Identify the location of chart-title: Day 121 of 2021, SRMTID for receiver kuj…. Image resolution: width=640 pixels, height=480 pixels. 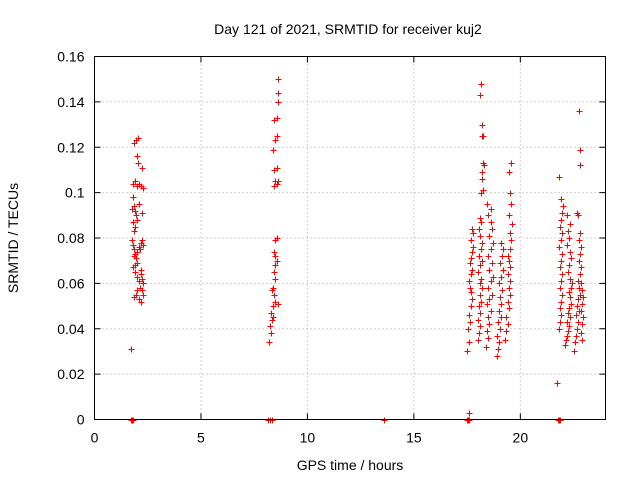
(348, 29).